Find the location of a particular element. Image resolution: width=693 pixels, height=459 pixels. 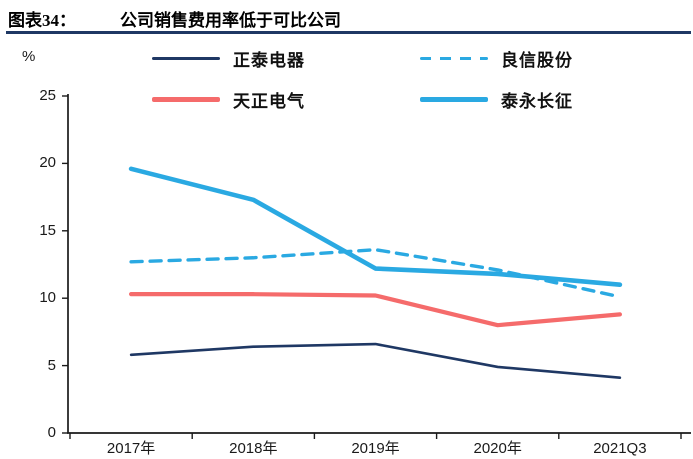

title-underline-rule is located at coordinates (348, 32).